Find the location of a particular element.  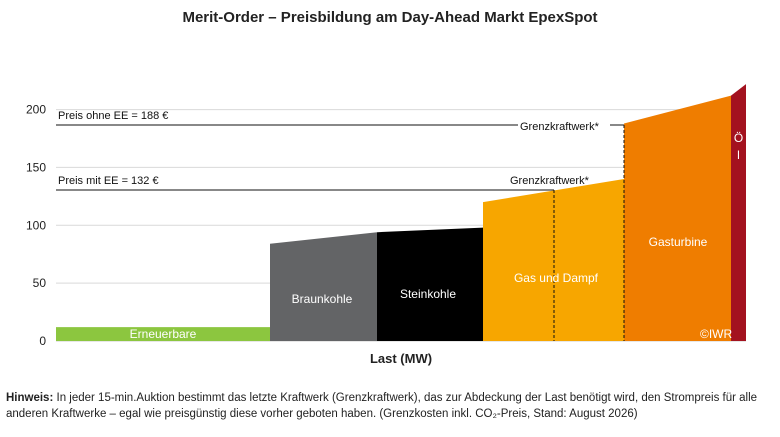

y-tick-label-100: 100 is located at coordinates (36, 225).